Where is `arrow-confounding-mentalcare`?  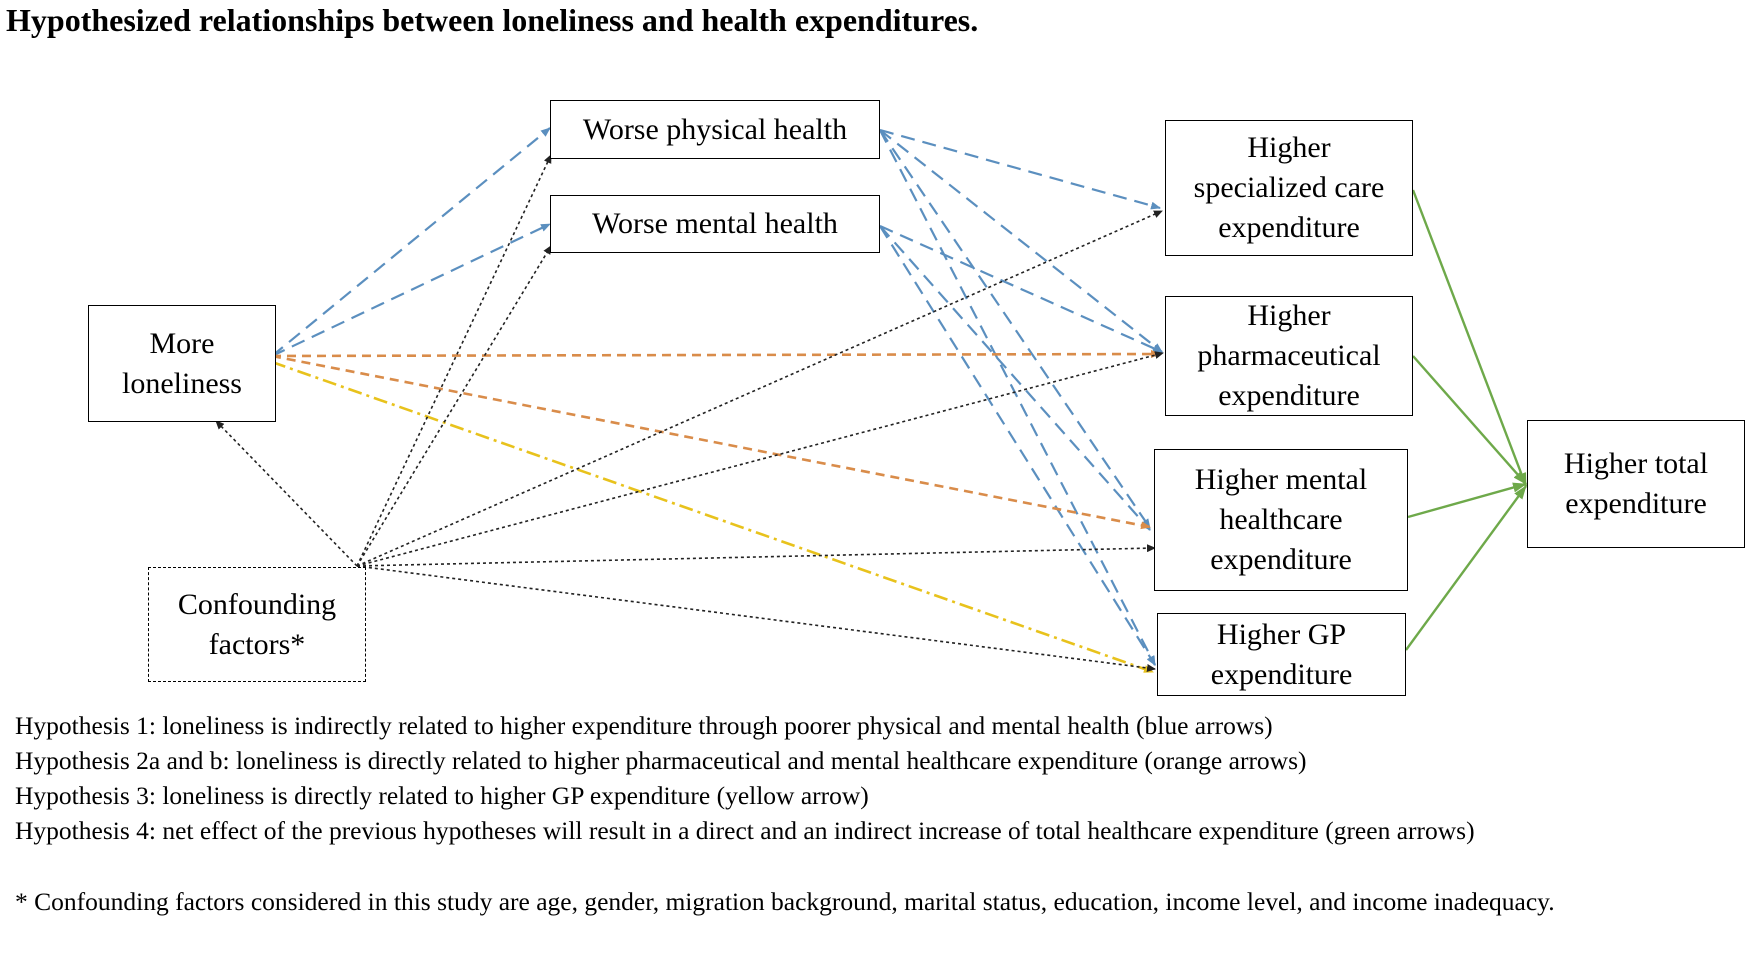 arrow-confounding-mentalcare is located at coordinates (756, 555).